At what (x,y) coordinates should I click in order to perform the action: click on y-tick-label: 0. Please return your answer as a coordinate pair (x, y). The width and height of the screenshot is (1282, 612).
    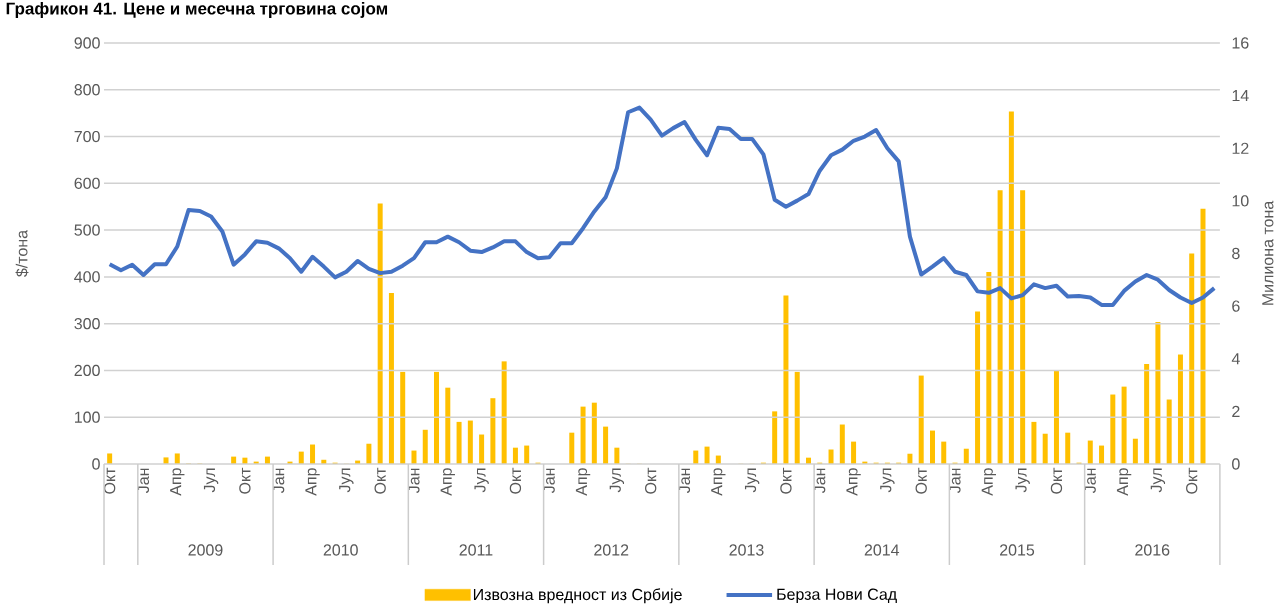
    Looking at the image, I should click on (96, 464).